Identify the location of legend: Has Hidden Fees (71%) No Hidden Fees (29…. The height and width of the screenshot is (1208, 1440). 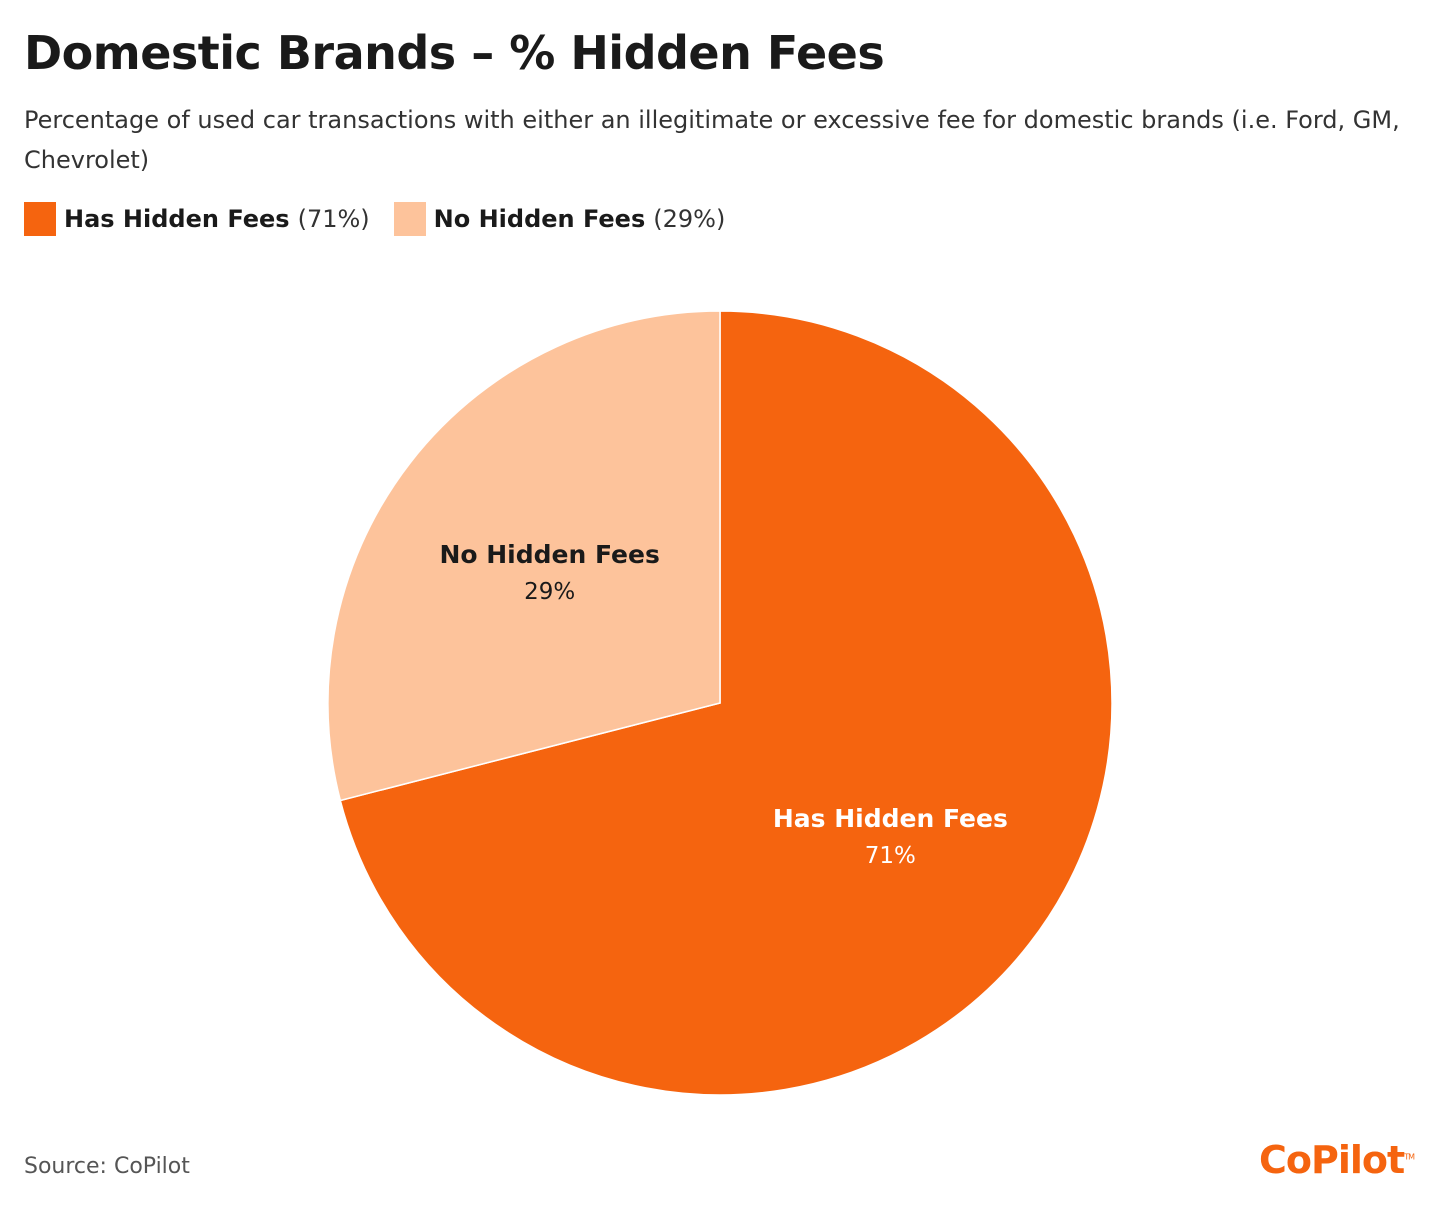
(386, 219).